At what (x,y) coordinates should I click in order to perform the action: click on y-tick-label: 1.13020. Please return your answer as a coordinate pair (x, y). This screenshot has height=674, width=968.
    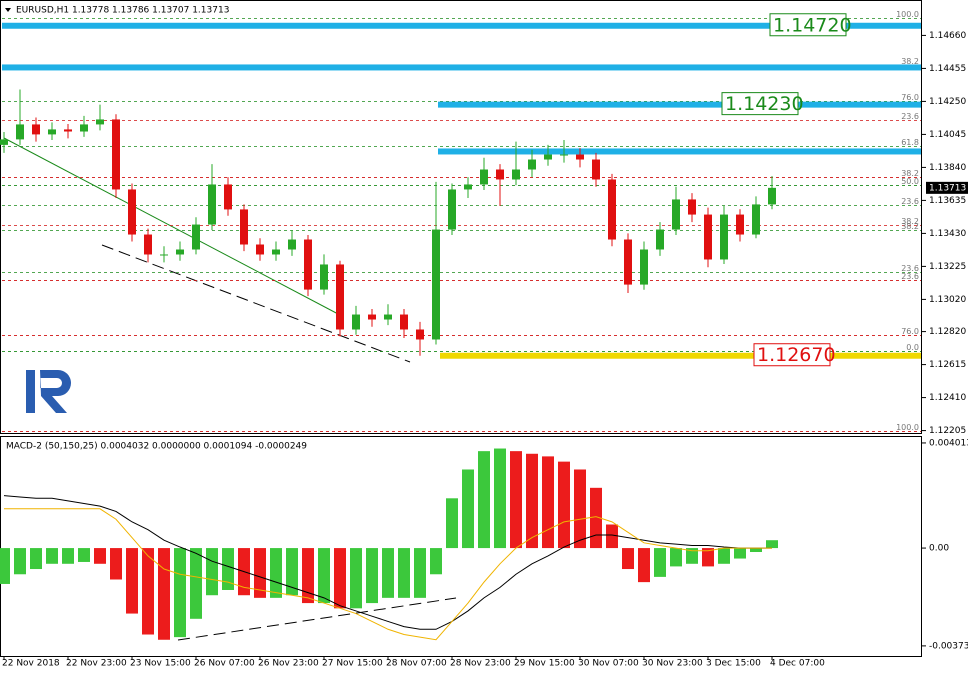
    Looking at the image, I should click on (947, 300).